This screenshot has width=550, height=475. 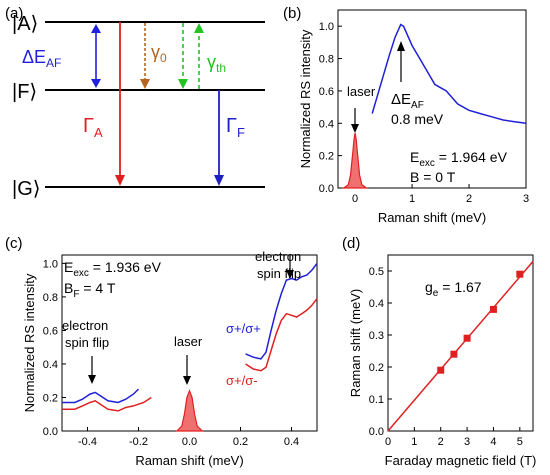 What do you see at coordinates (361, 91) in the screenshot?
I see `laser-annotation-b: laser` at bounding box center [361, 91].